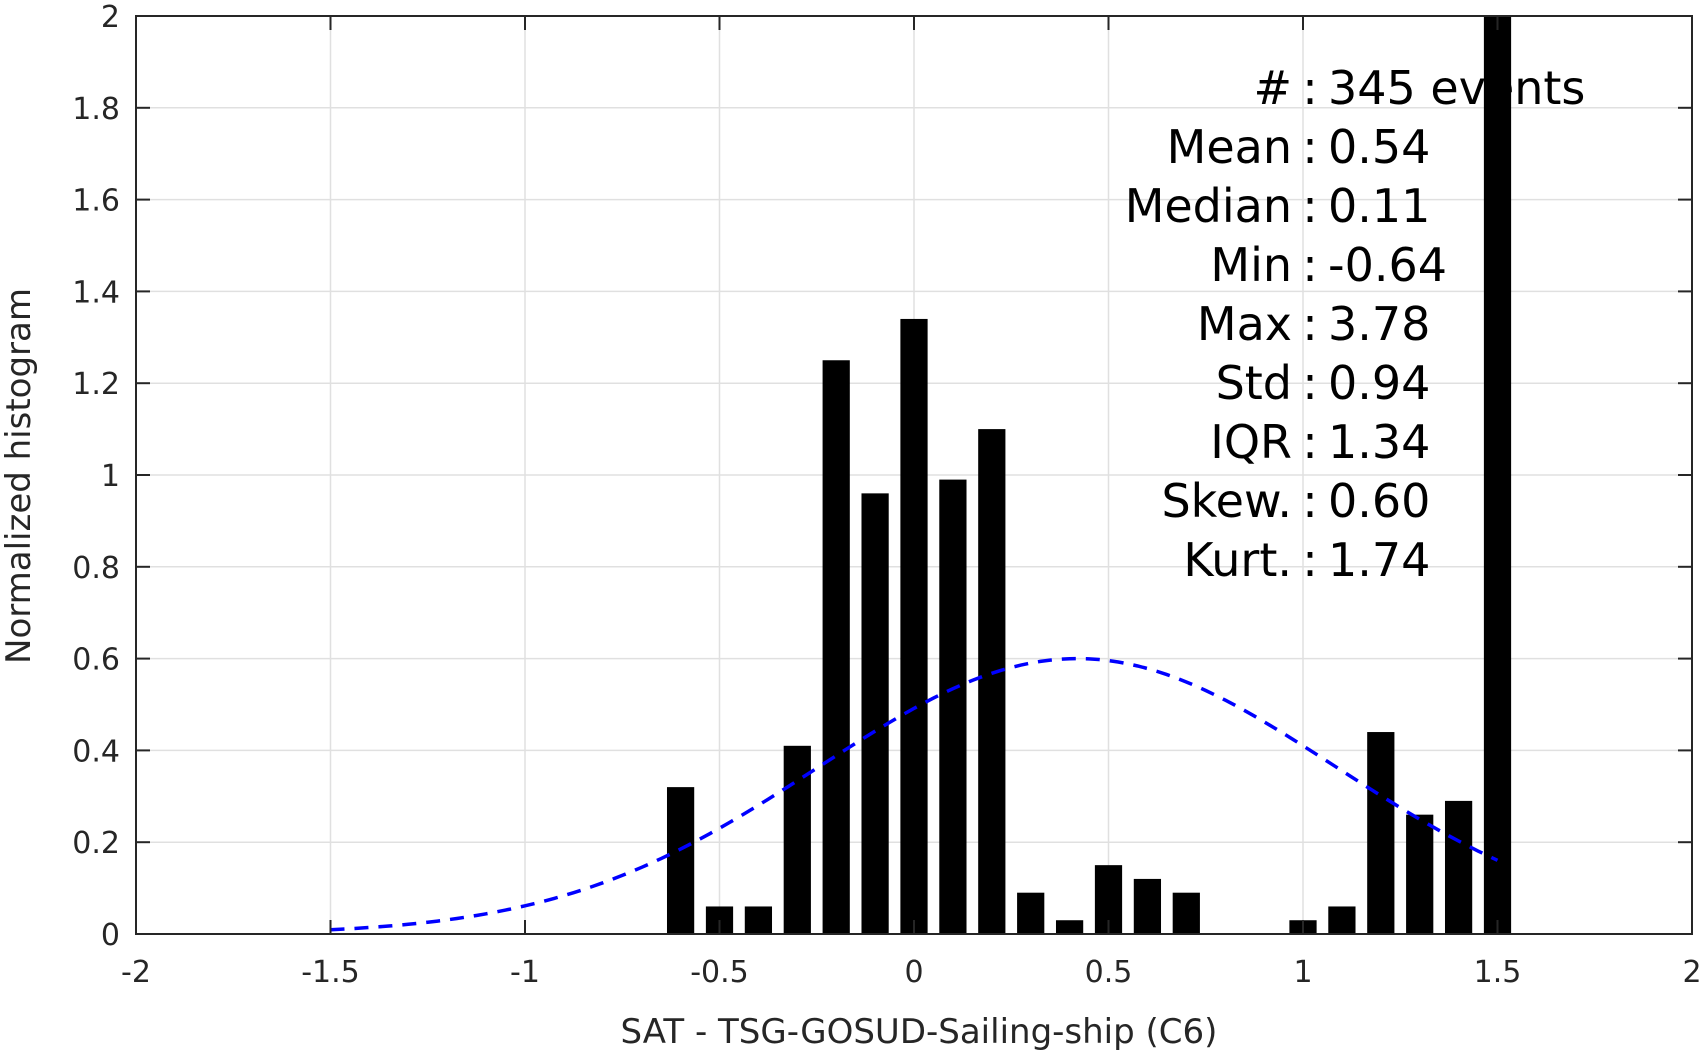  What do you see at coordinates (1498, 972) in the screenshot?
I see `x-tick-label: 1.5` at bounding box center [1498, 972].